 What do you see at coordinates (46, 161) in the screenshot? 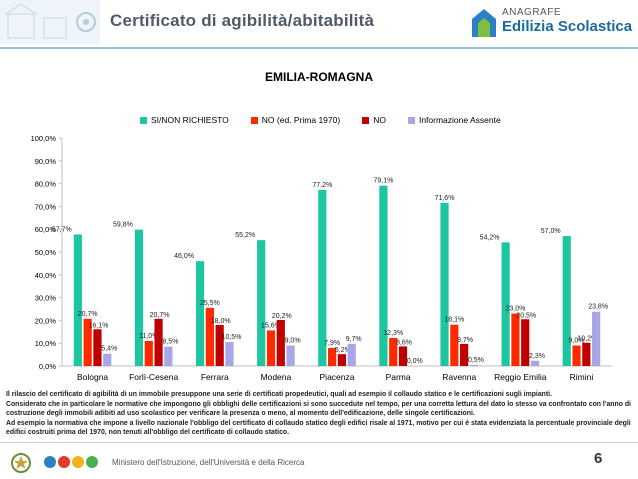
I see `y-tick-label: 90,0%` at bounding box center [46, 161].